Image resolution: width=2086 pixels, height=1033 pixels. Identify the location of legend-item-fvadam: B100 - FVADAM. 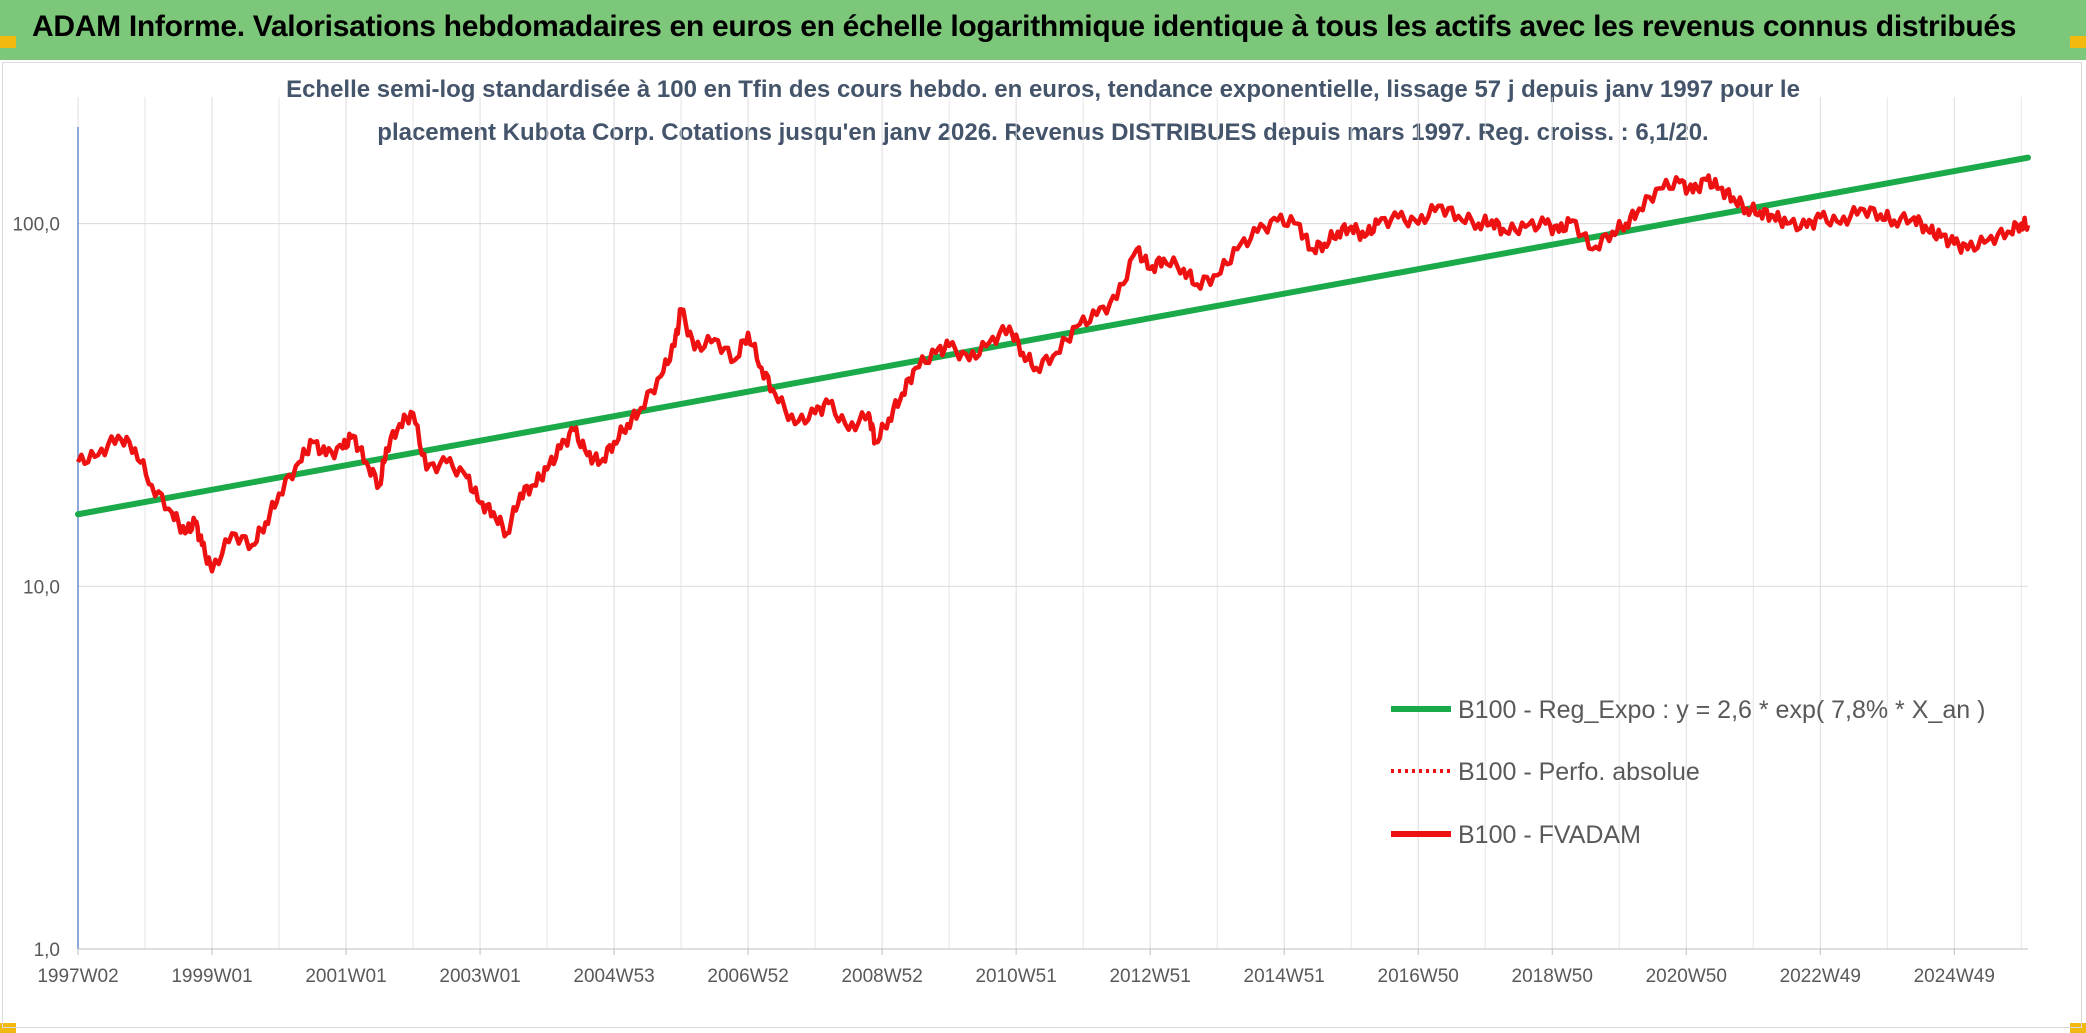
(1516, 835).